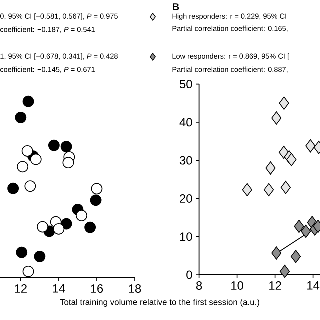  What do you see at coordinates (186, 160) in the screenshot?
I see `y-tick-label: 30` at bounding box center [186, 160].